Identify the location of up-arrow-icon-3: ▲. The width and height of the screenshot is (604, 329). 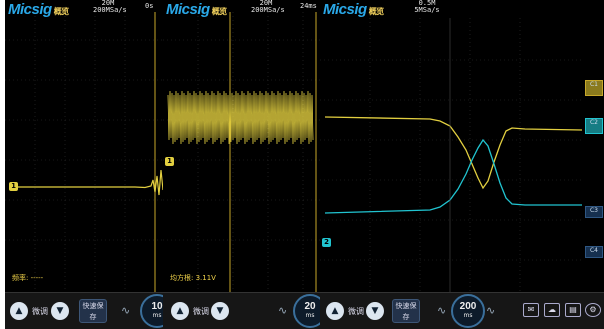
(335, 311).